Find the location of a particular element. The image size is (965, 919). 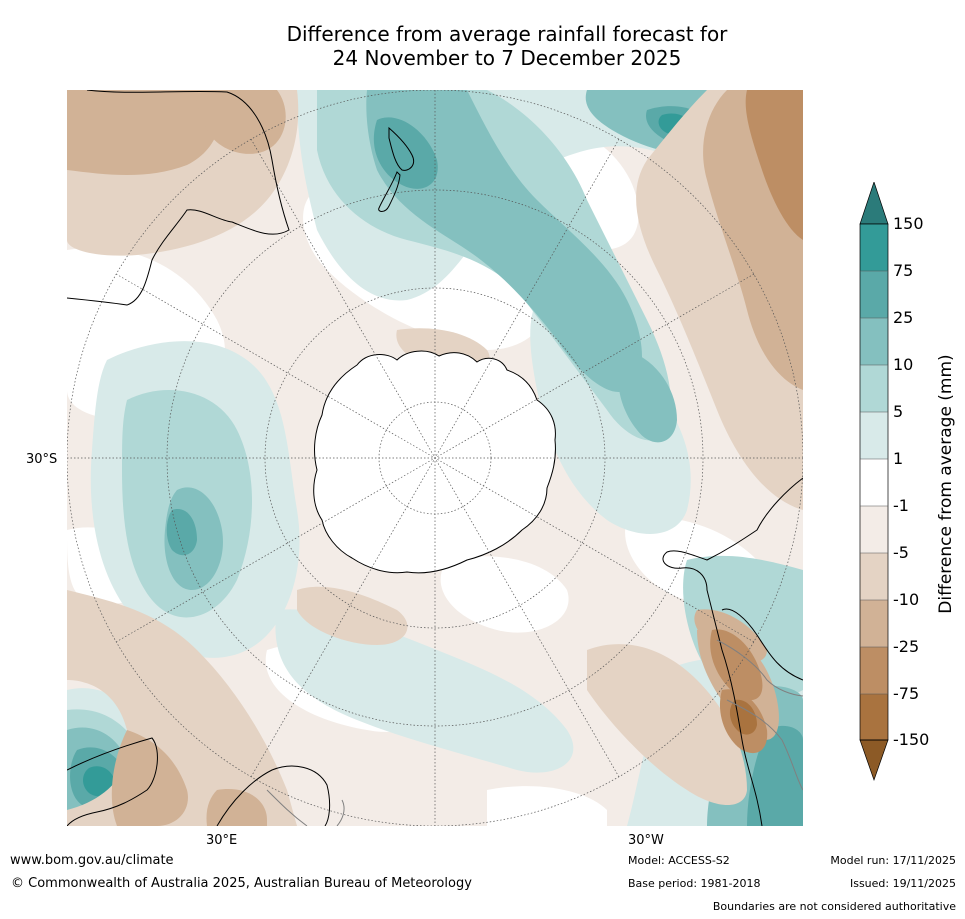

footer-issued: Issued: 19/11/2025 is located at coordinates (902, 883).